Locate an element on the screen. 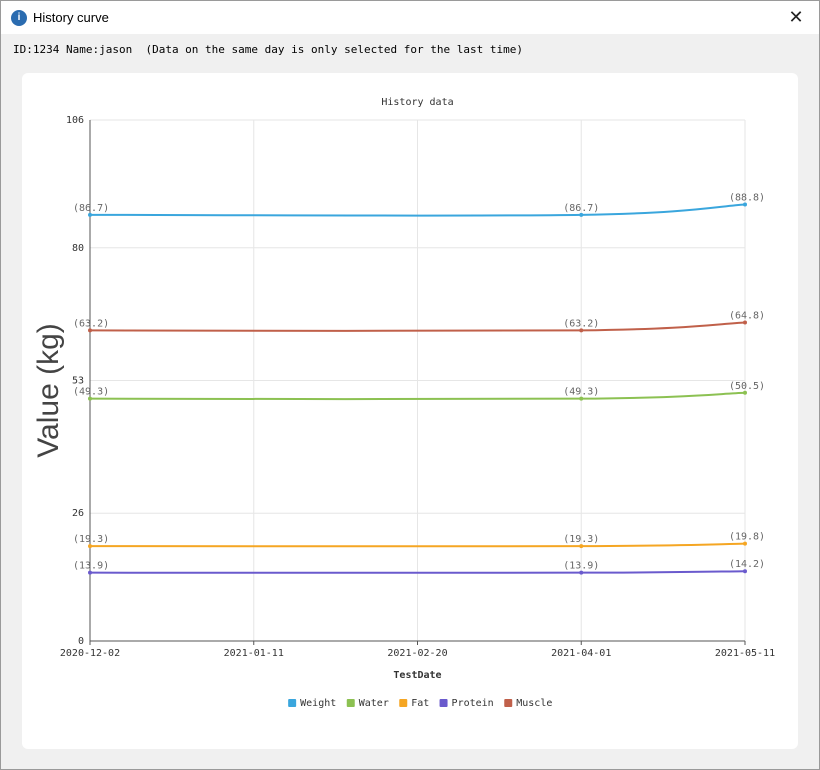 Image resolution: width=820 pixels, height=770 pixels. series-line-fat is located at coordinates (417, 545).